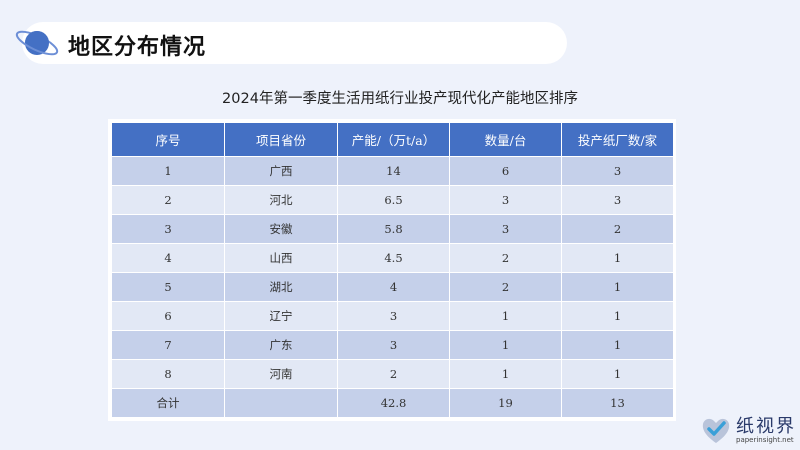  I want to click on total-province, so click(281, 403).